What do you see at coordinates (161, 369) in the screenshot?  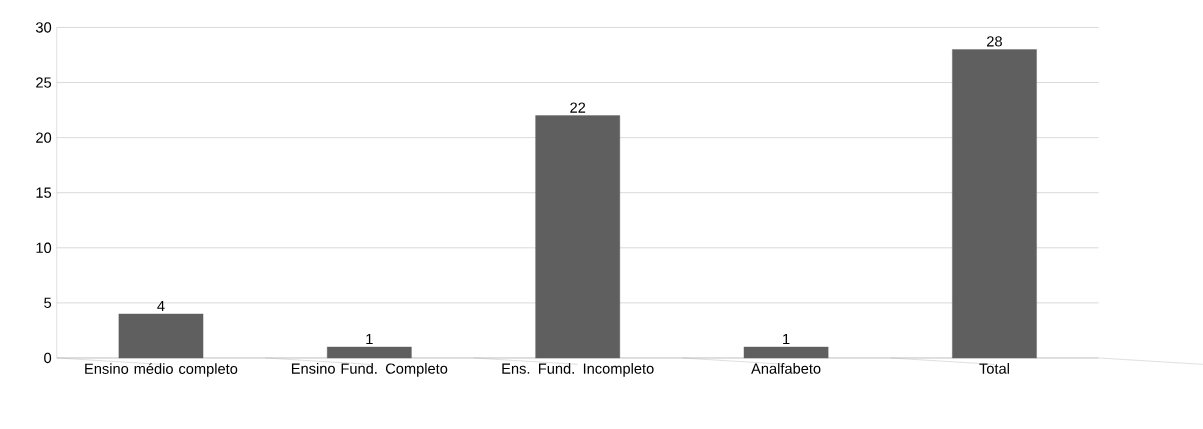 I see `x-tick-label: Ensino médio completo` at bounding box center [161, 369].